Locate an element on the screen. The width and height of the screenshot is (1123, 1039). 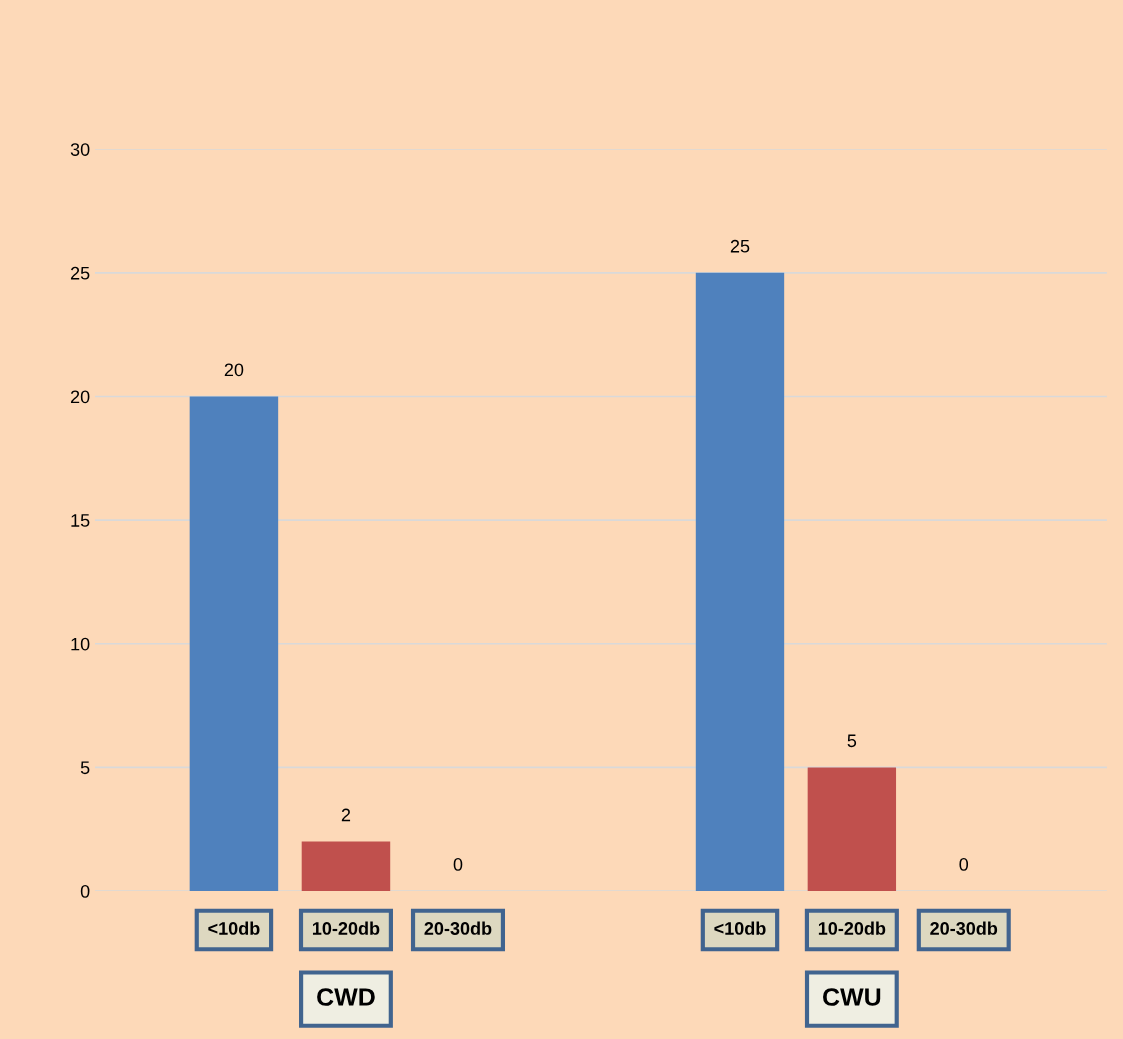
y-tick-label: 10 is located at coordinates (80, 644).